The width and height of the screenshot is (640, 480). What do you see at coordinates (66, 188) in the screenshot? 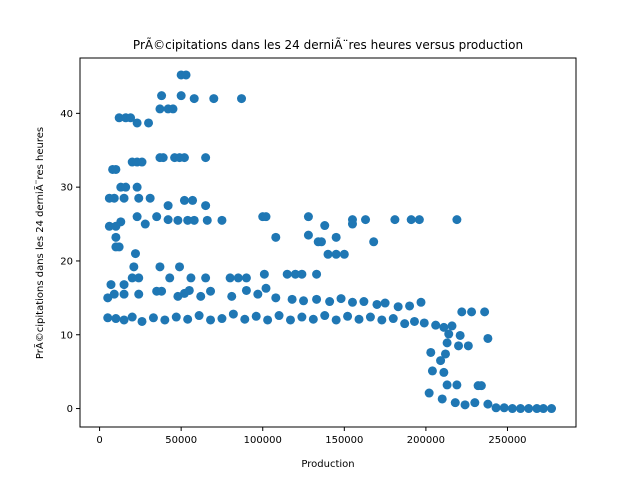
I see `y-tick-label: 30` at bounding box center [66, 188].